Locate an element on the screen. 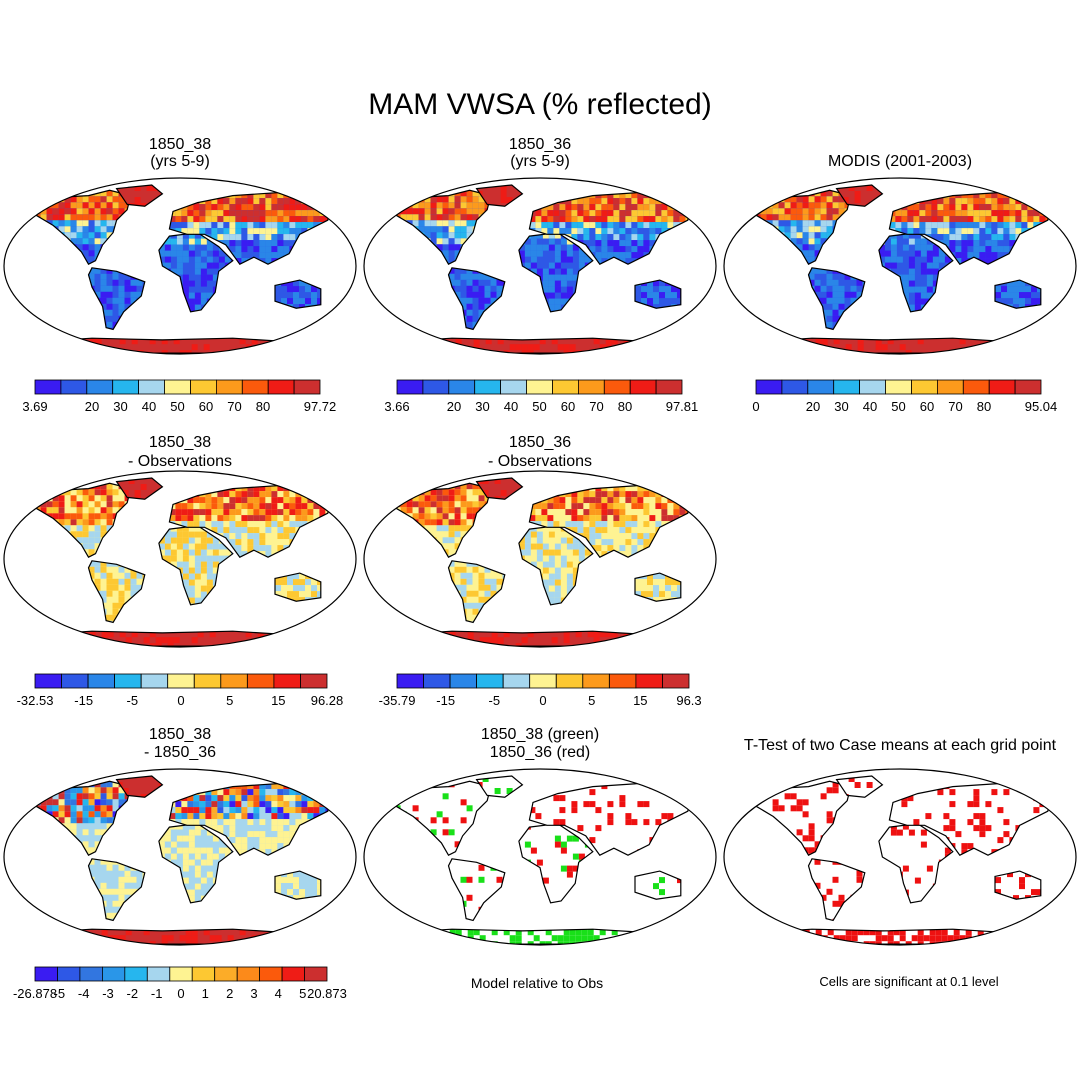  colorbar-panel-1: 3.69 20 30 40 50 60 70 80 97.72 is located at coordinates (179, 396).